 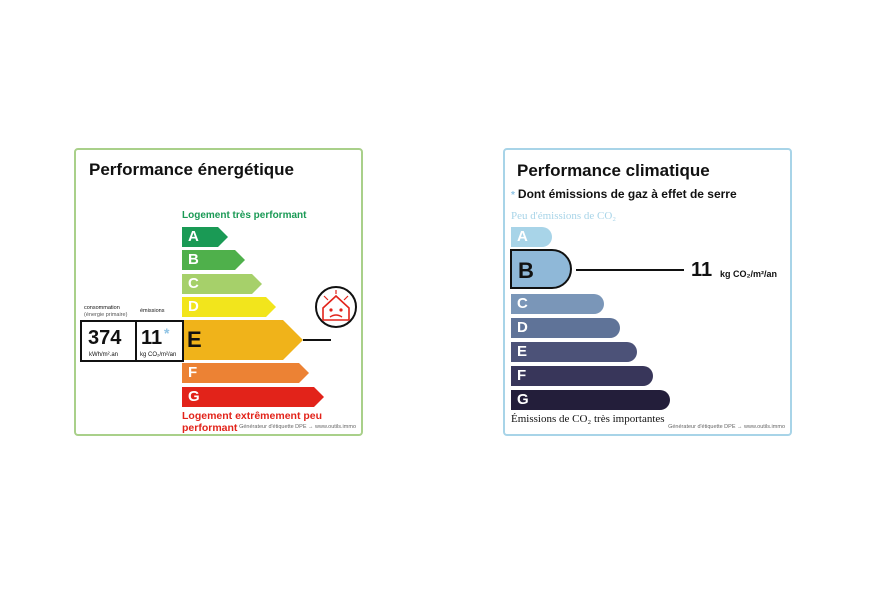 What do you see at coordinates (317, 340) in the screenshot?
I see `energy-connector-line` at bounding box center [317, 340].